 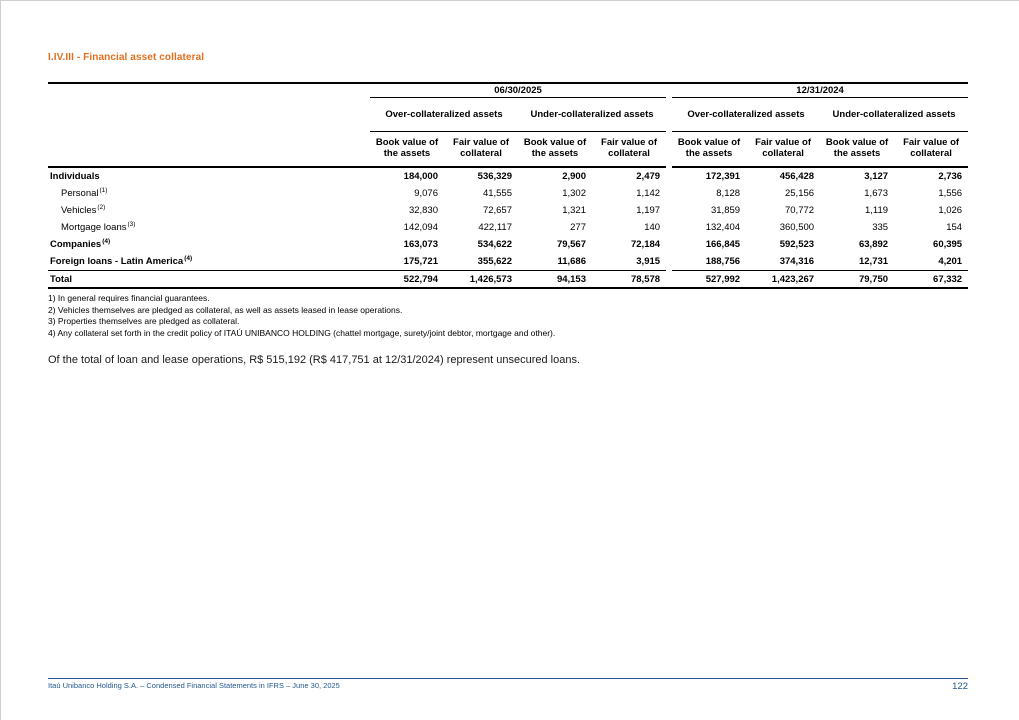 What do you see at coordinates (723, 176) in the screenshot?
I see `cell-value: 172,391` at bounding box center [723, 176].